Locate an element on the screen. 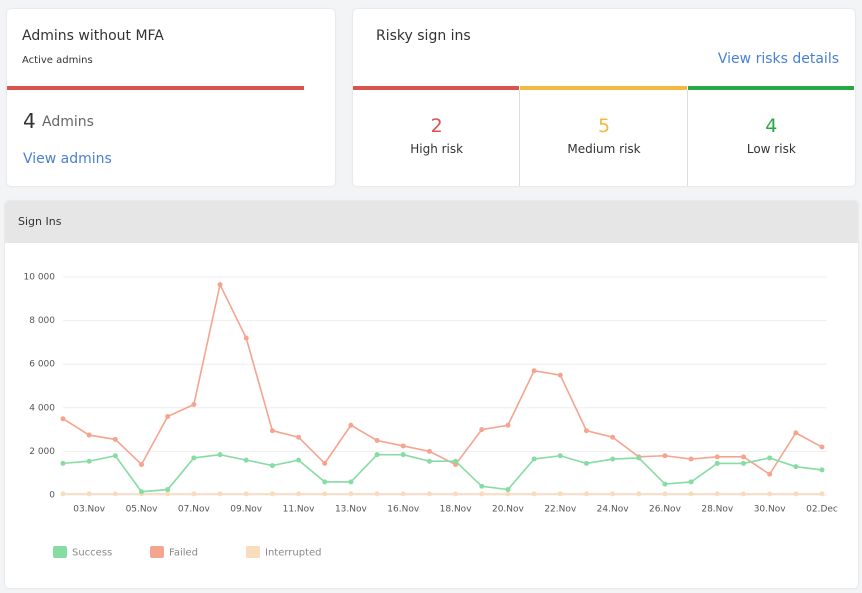 This screenshot has height=593, width=862. x-tick-label: 02.Dec is located at coordinates (822, 510).